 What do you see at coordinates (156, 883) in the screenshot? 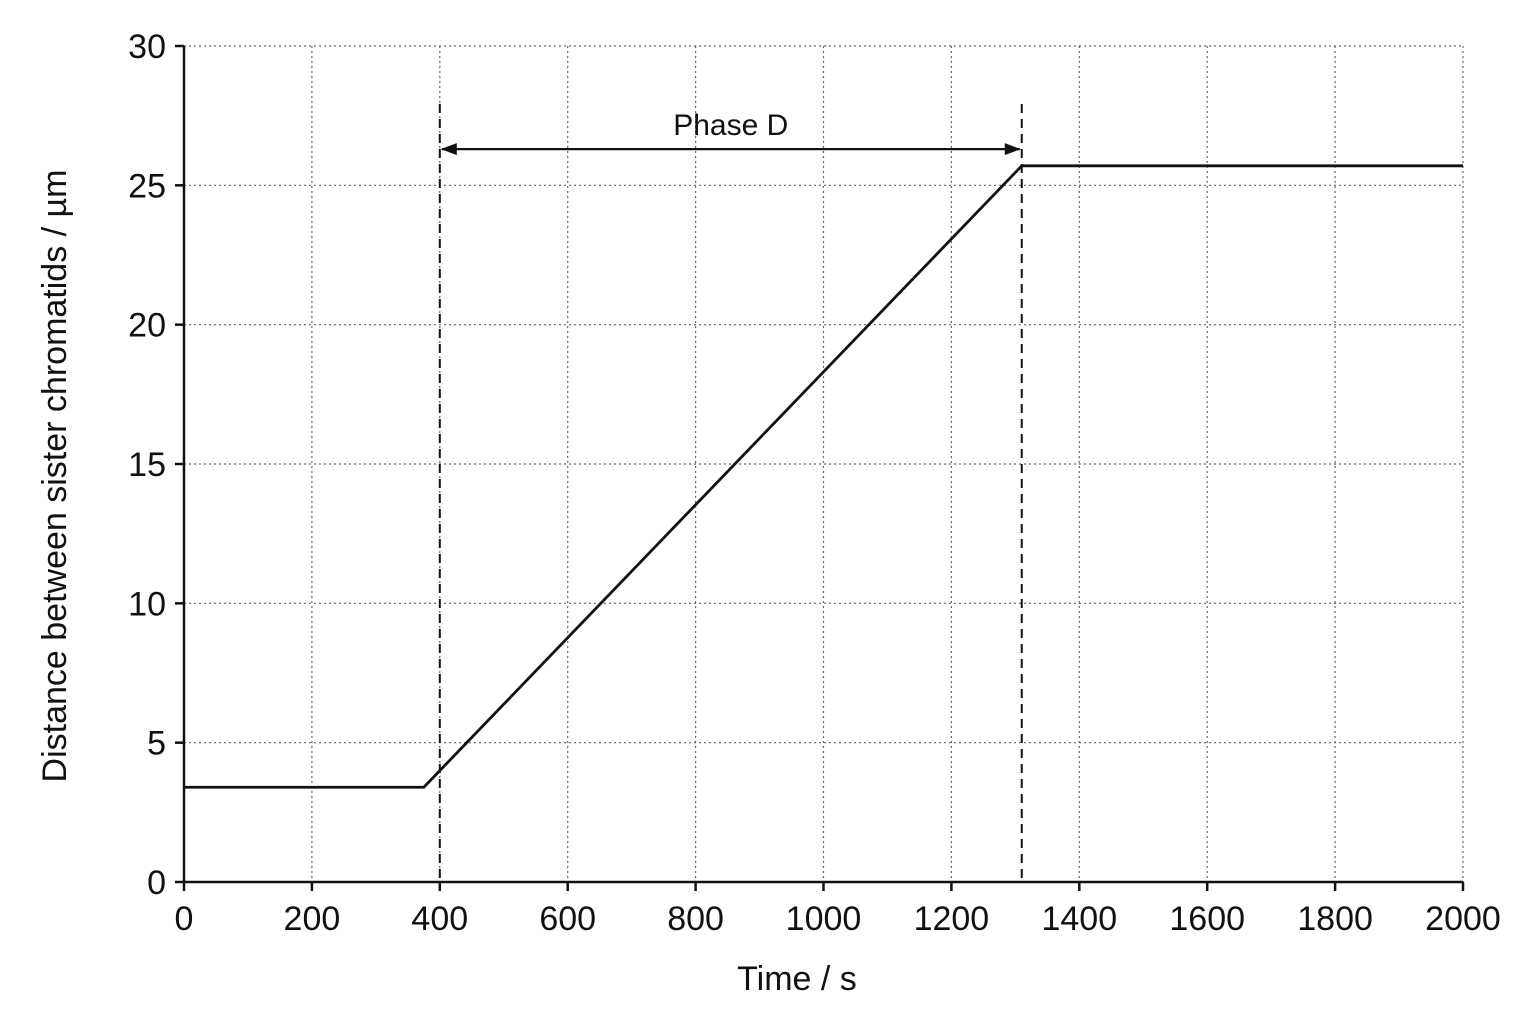
I see `y-tick-label: 0` at bounding box center [156, 883].